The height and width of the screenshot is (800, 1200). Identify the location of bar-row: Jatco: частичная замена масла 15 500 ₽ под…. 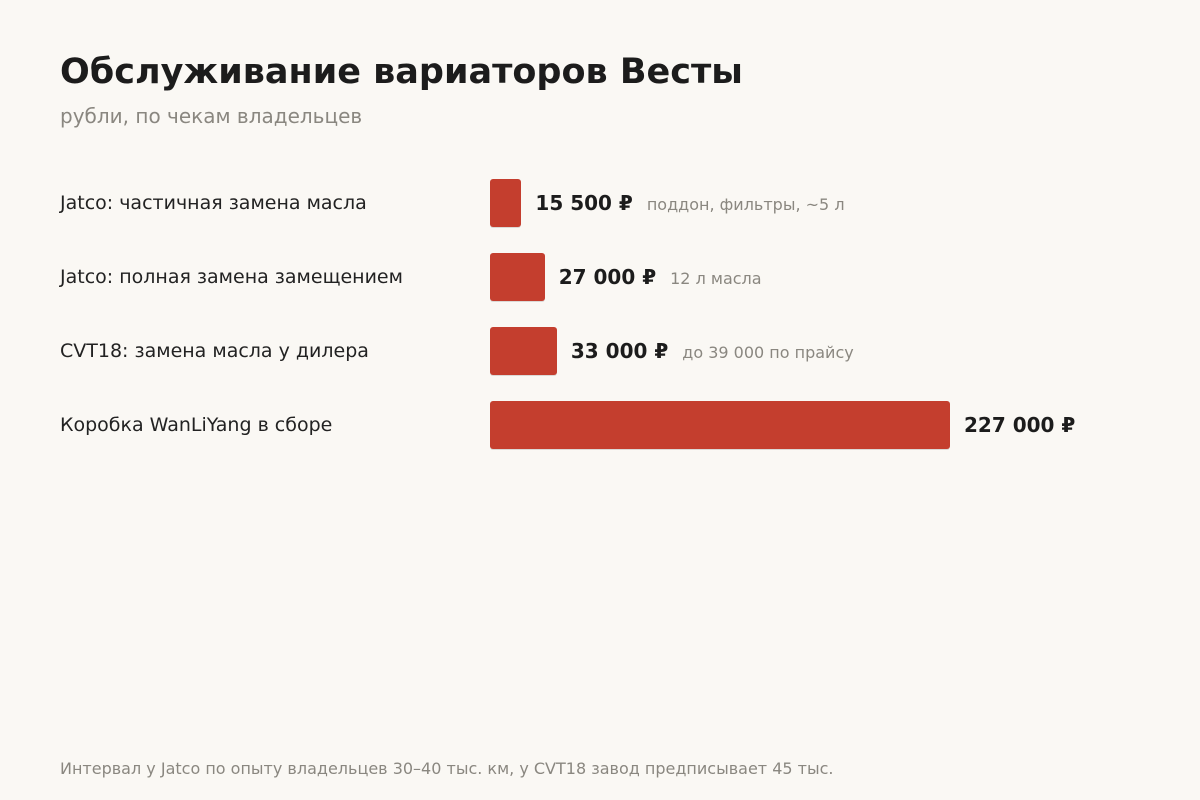
(600, 203).